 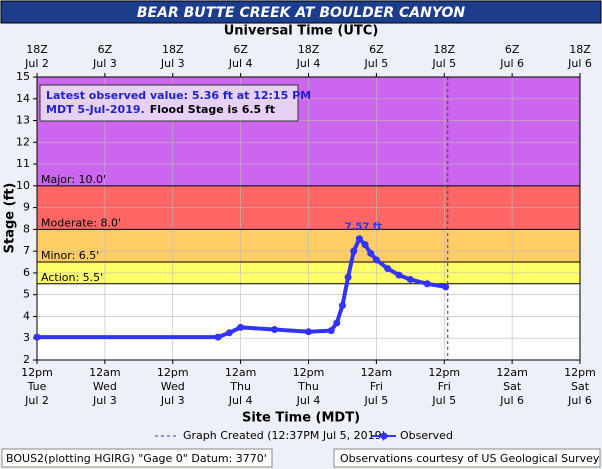 What do you see at coordinates (70, 255) in the screenshot?
I see `threshold-label: Minor: 6.5'` at bounding box center [70, 255].